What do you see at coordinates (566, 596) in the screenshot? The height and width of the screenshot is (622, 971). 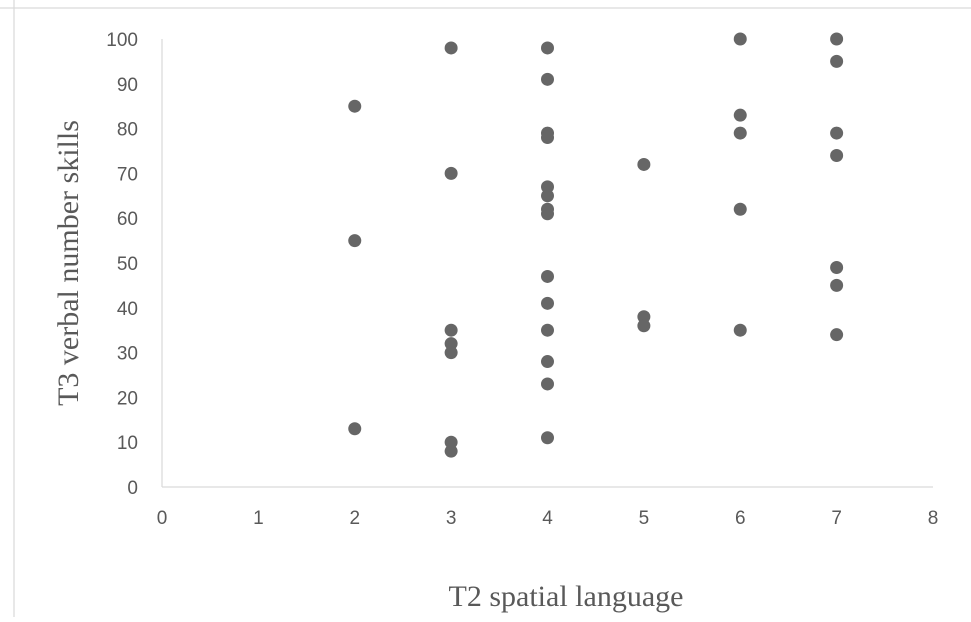 I see `x-axis-title: T2 spatial language` at bounding box center [566, 596].